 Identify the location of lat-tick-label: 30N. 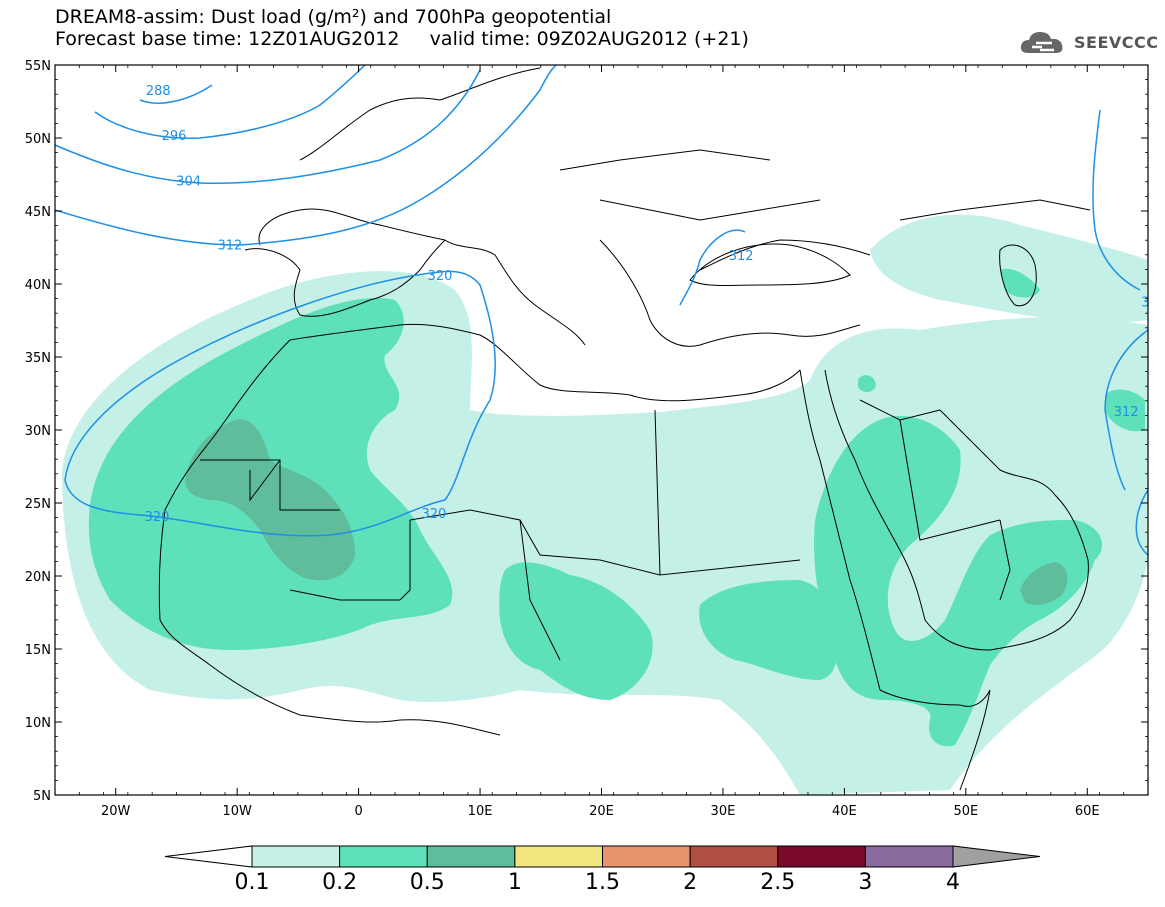
(38, 431).